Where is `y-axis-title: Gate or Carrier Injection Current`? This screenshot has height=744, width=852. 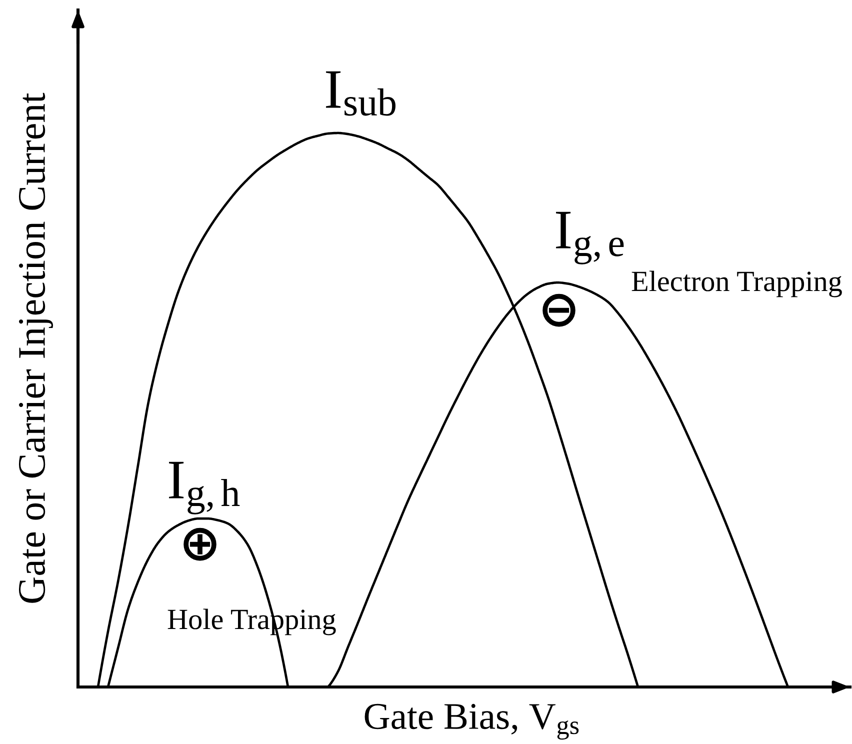 y-axis-title: Gate or Carrier Injection Current is located at coordinates (35, 347).